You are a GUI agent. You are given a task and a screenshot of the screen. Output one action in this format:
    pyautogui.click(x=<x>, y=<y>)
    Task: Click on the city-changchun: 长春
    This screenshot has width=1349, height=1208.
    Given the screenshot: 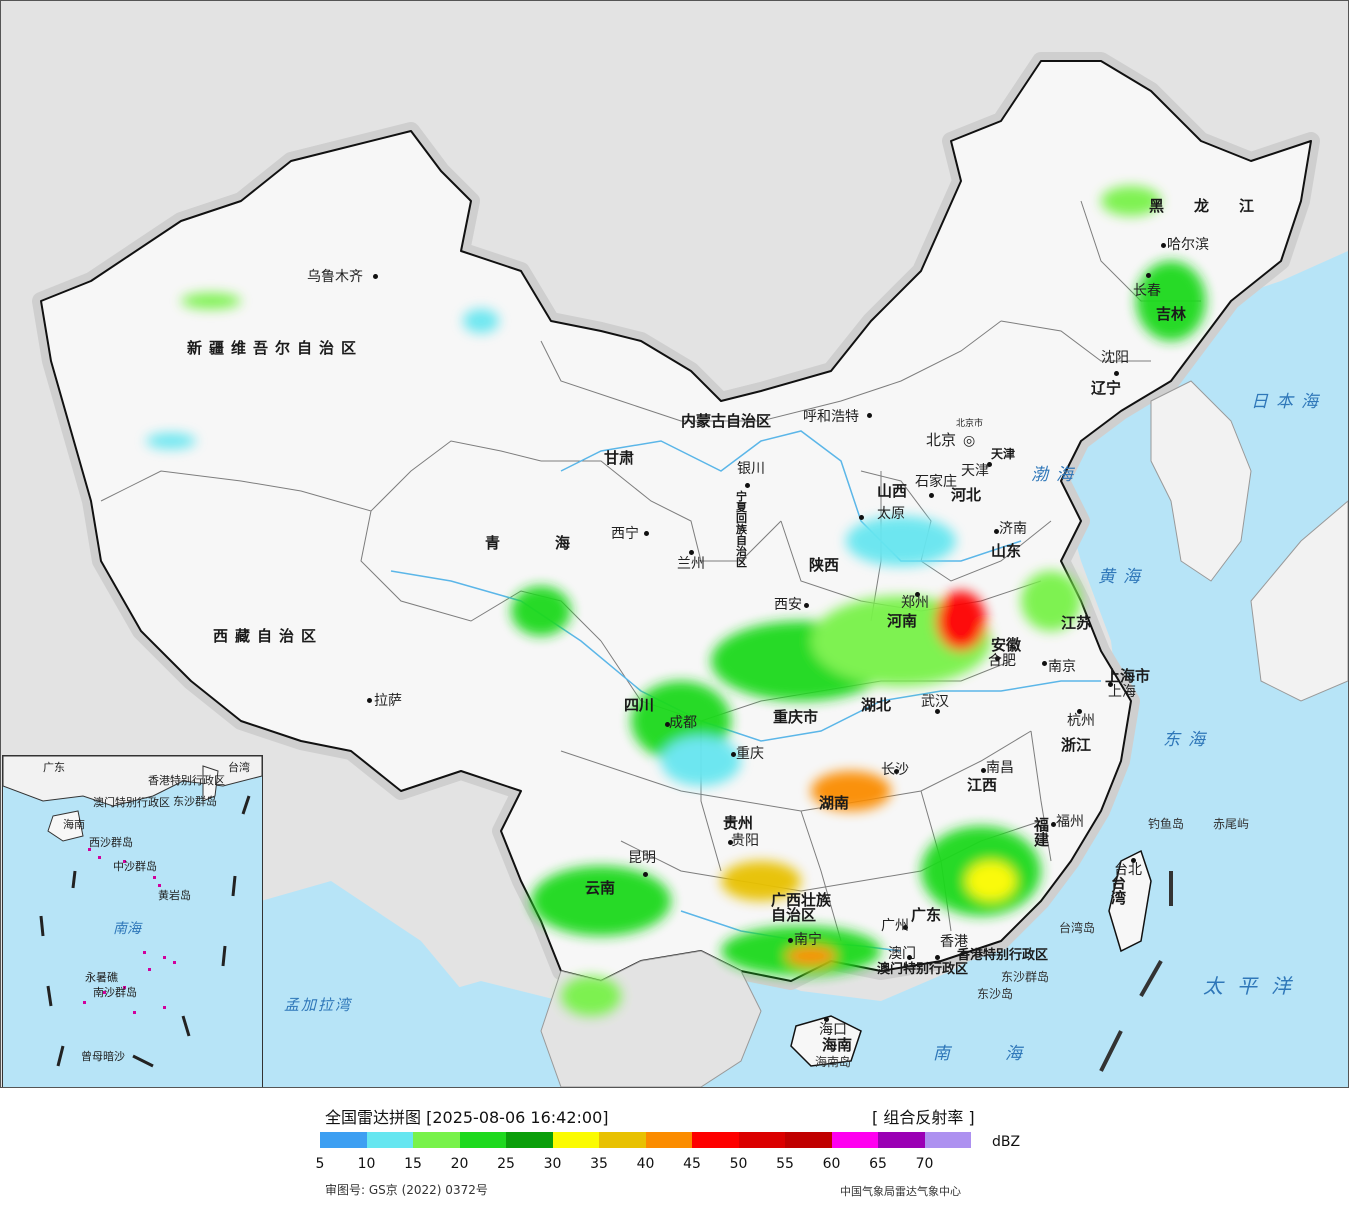 What is the action you would take?
    pyautogui.click(x=1147, y=291)
    